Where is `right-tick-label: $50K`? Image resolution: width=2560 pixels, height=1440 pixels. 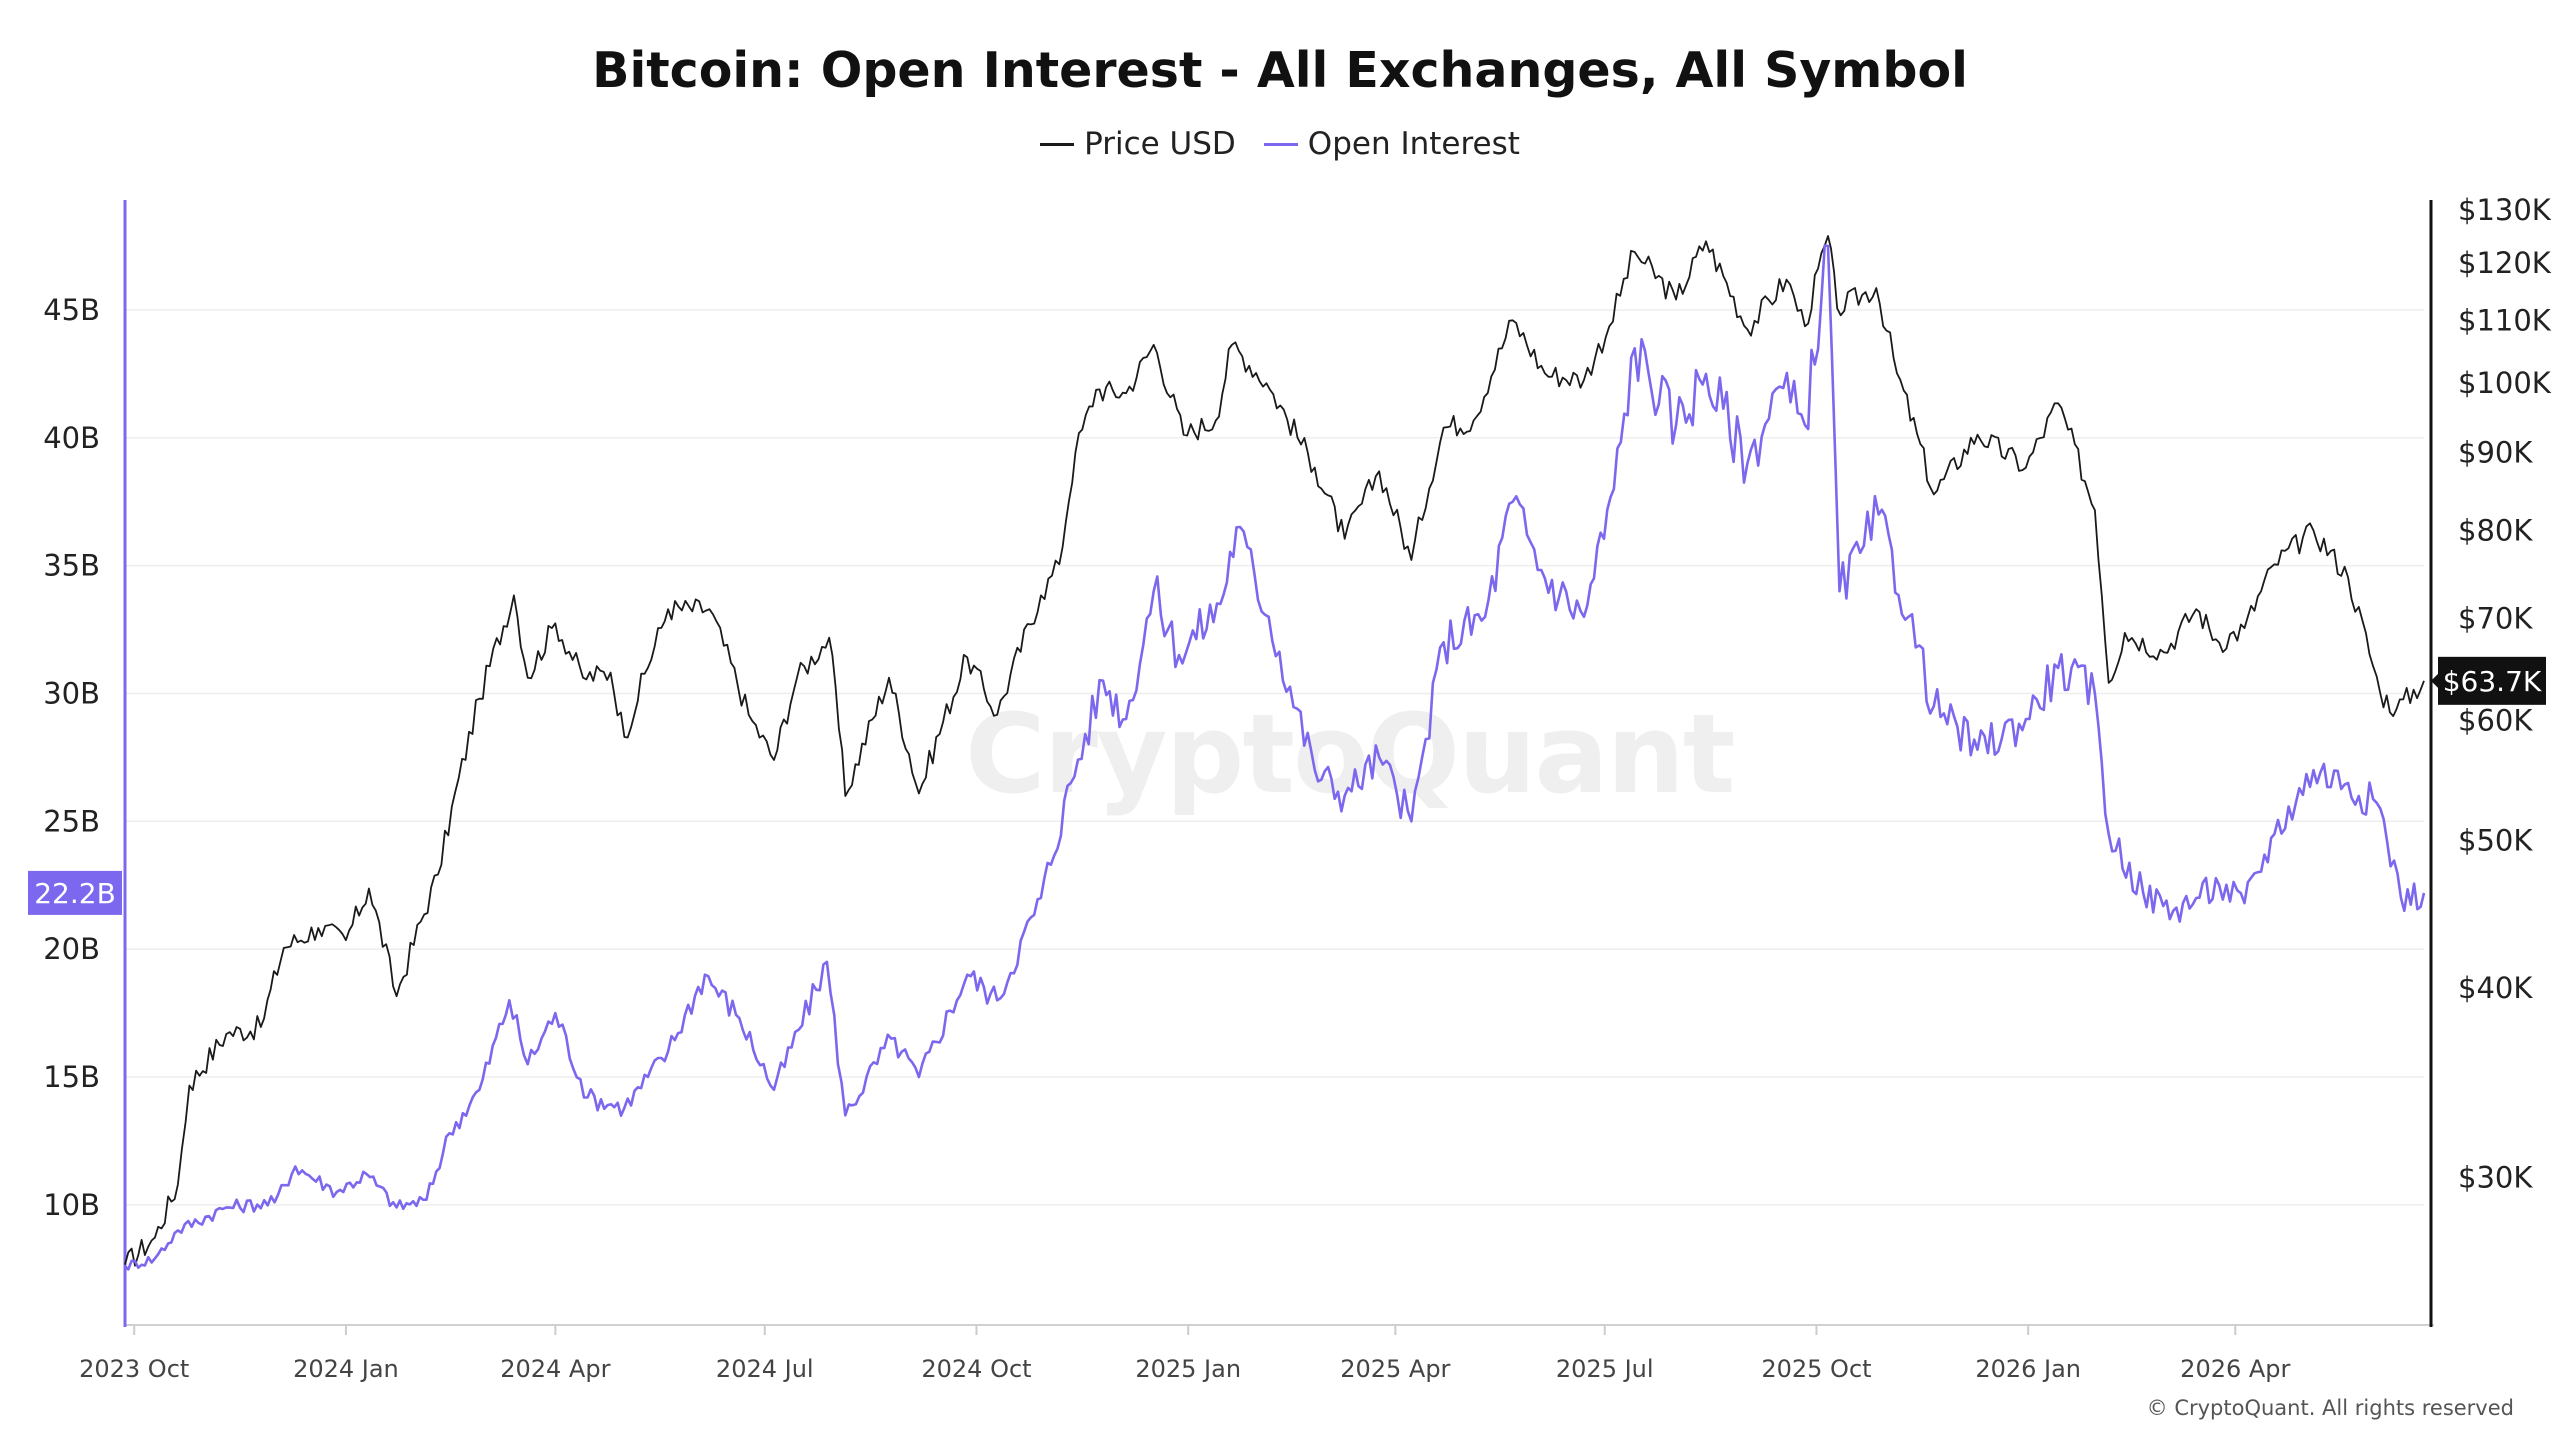
right-tick-label: $50K is located at coordinates (2495, 841).